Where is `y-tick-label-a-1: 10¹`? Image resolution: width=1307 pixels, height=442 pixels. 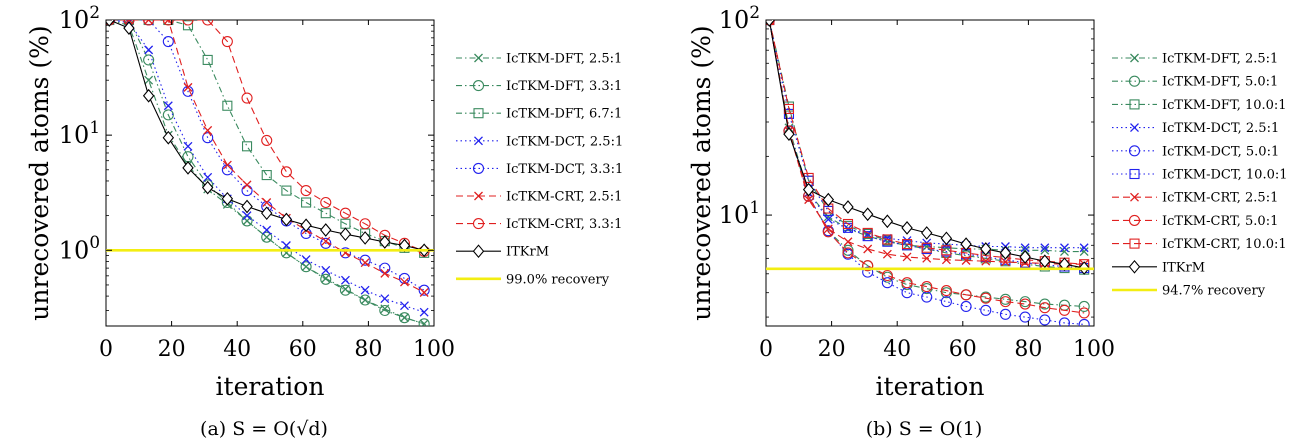 y-tick-label-a-1: 10¹ is located at coordinates (79, 133).